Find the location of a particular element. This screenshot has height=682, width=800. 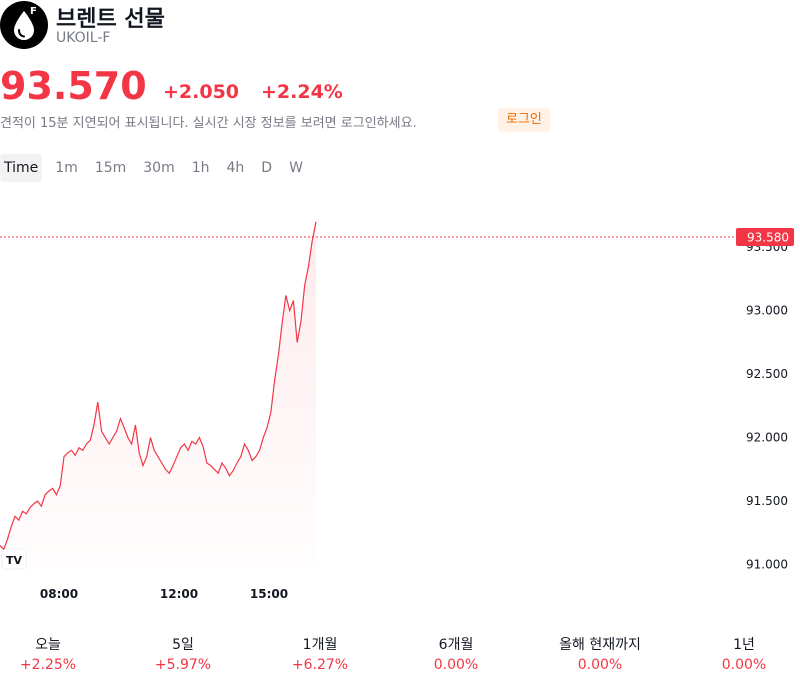

interval-tab-time: Time is located at coordinates (21, 168).